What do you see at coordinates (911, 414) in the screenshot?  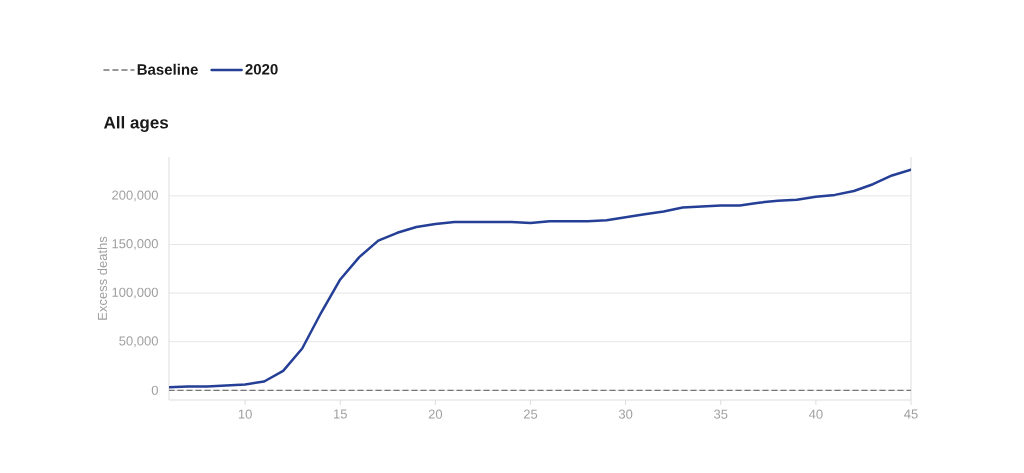 I see `x-tick-label: 45` at bounding box center [911, 414].